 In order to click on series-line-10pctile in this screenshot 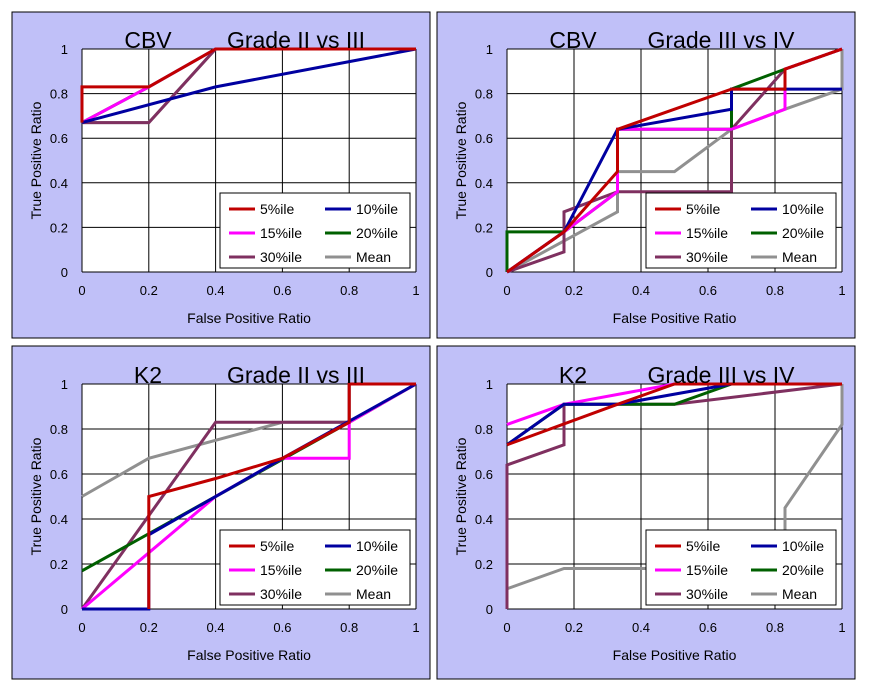, I will do `click(249, 86)`.